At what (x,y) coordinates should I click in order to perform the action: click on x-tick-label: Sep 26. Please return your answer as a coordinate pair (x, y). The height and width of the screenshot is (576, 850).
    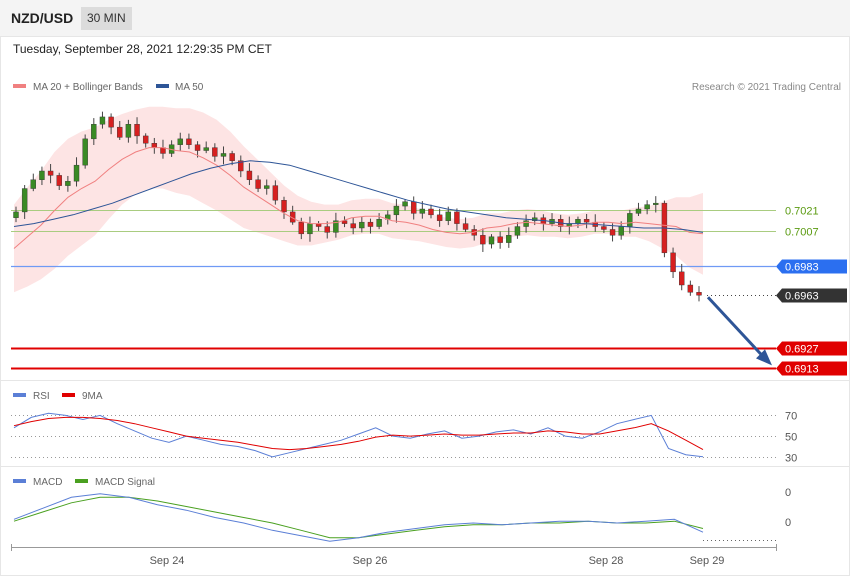
    Looking at the image, I should click on (370, 561).